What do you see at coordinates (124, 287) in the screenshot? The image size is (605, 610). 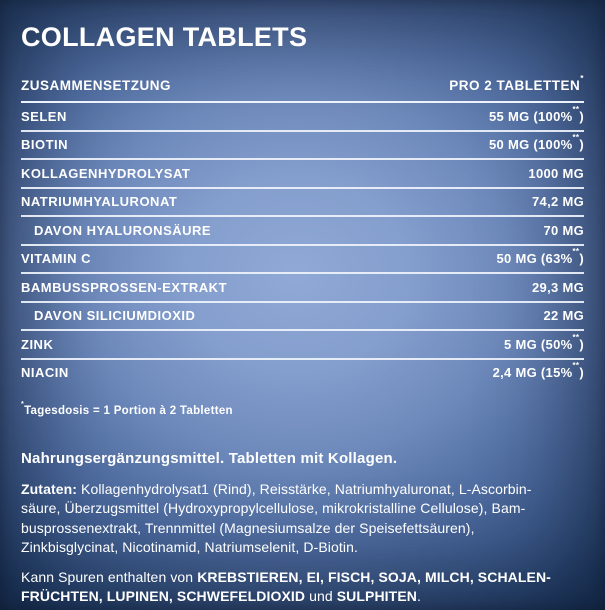 I see `row-label: BAMBUSSPROSSEN-EXTRAKT` at bounding box center [124, 287].